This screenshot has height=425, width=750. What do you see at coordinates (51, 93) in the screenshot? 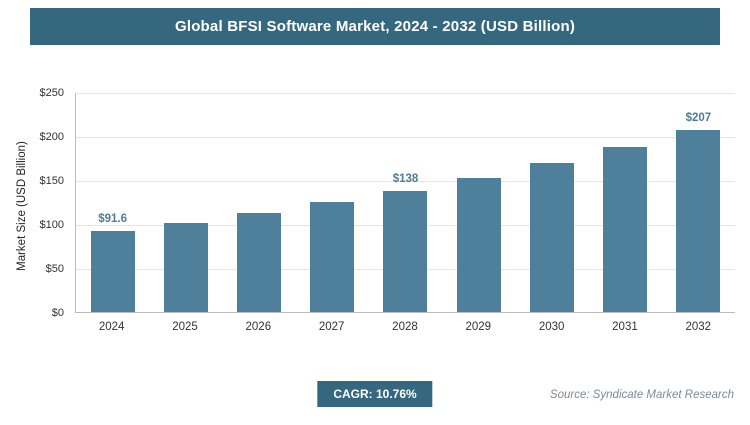
I see `y-tick-label: $250` at bounding box center [51, 93].